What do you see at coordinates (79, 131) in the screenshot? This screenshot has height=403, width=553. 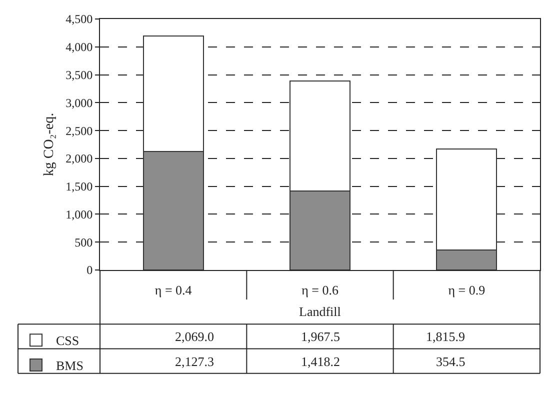 I see `y-tick-label: 2,500` at bounding box center [79, 131].